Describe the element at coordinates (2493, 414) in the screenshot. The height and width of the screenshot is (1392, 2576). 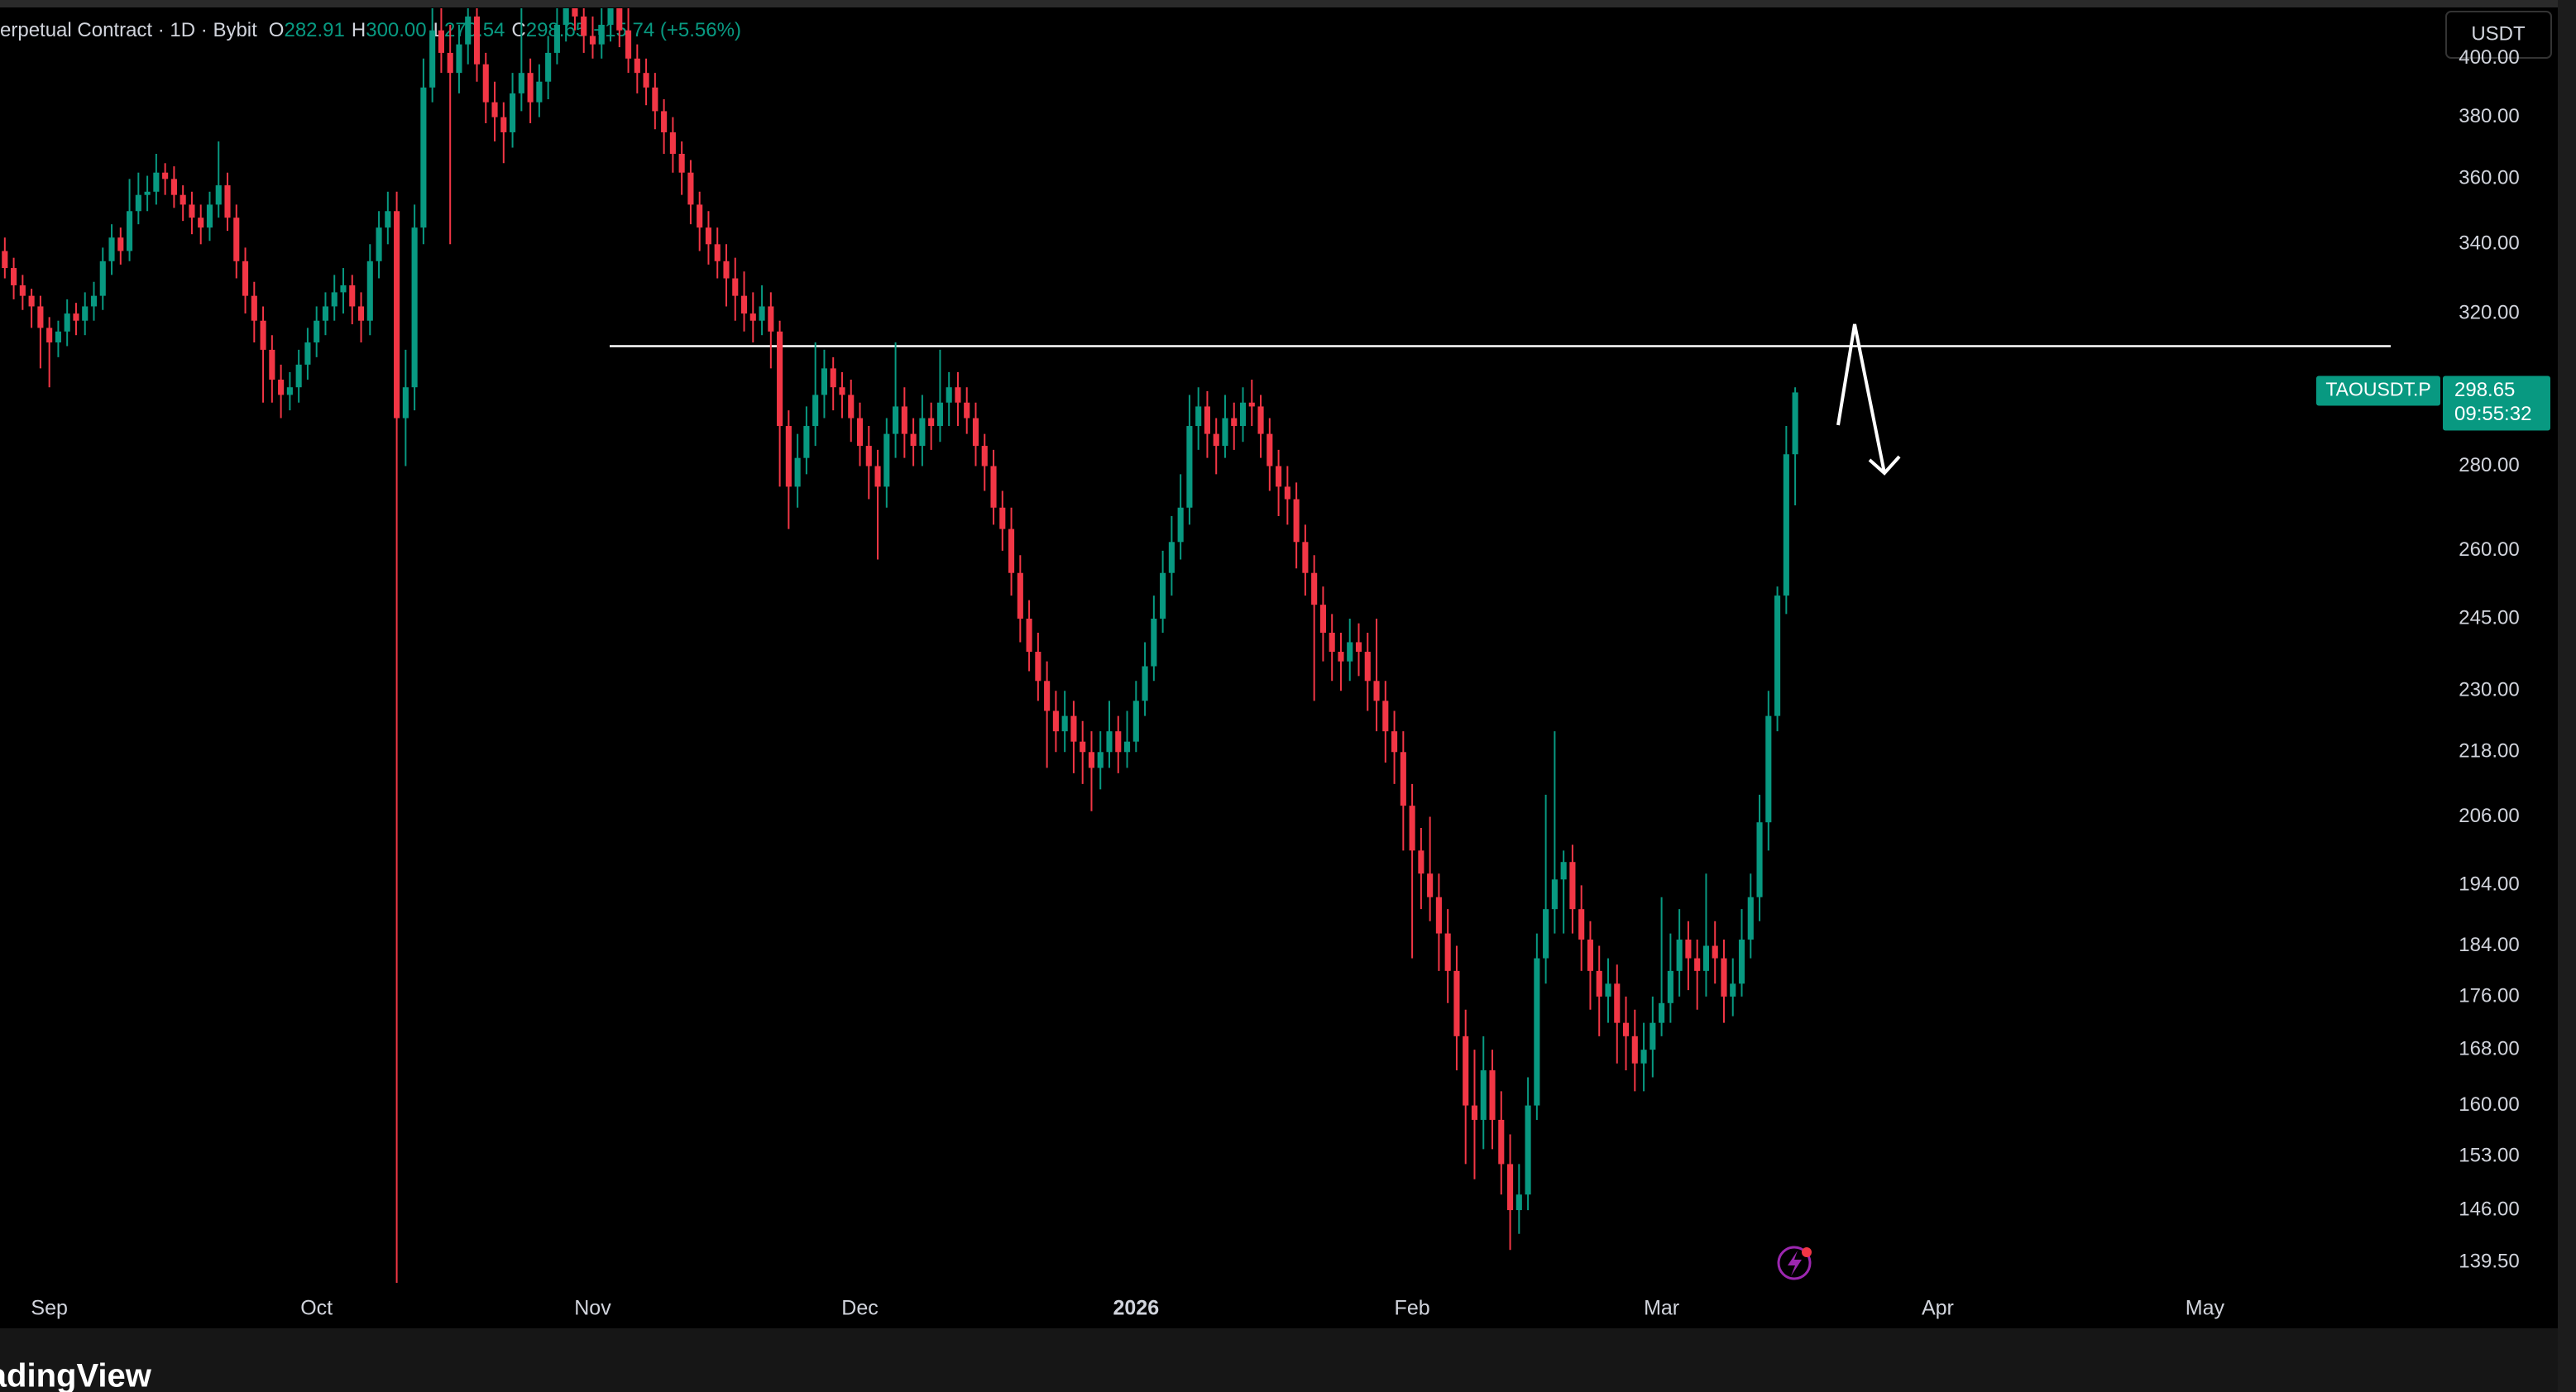
I see `price-tag-countdown: 09:55:32` at that location.